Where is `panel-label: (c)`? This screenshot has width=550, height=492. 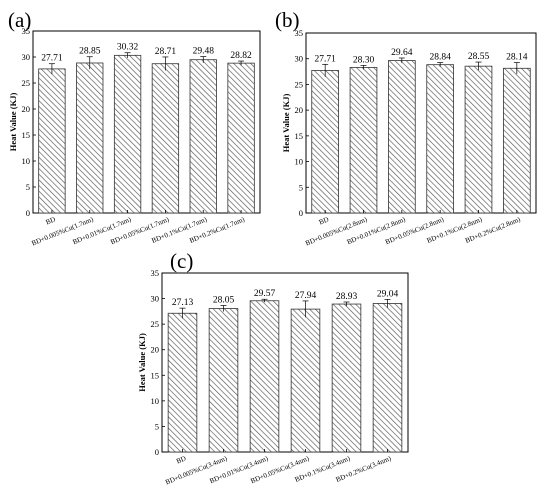 panel-label: (c) is located at coordinates (181, 261).